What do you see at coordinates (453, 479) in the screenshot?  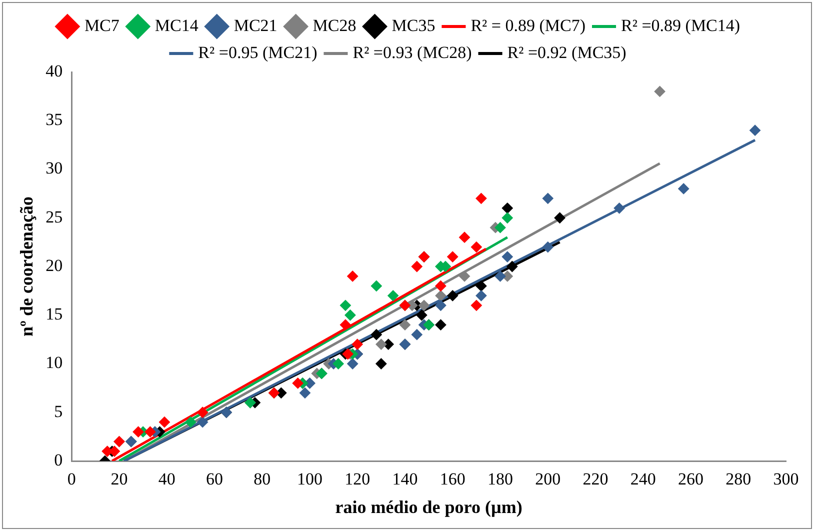 I see `x-tick-label: 160` at bounding box center [453, 479].